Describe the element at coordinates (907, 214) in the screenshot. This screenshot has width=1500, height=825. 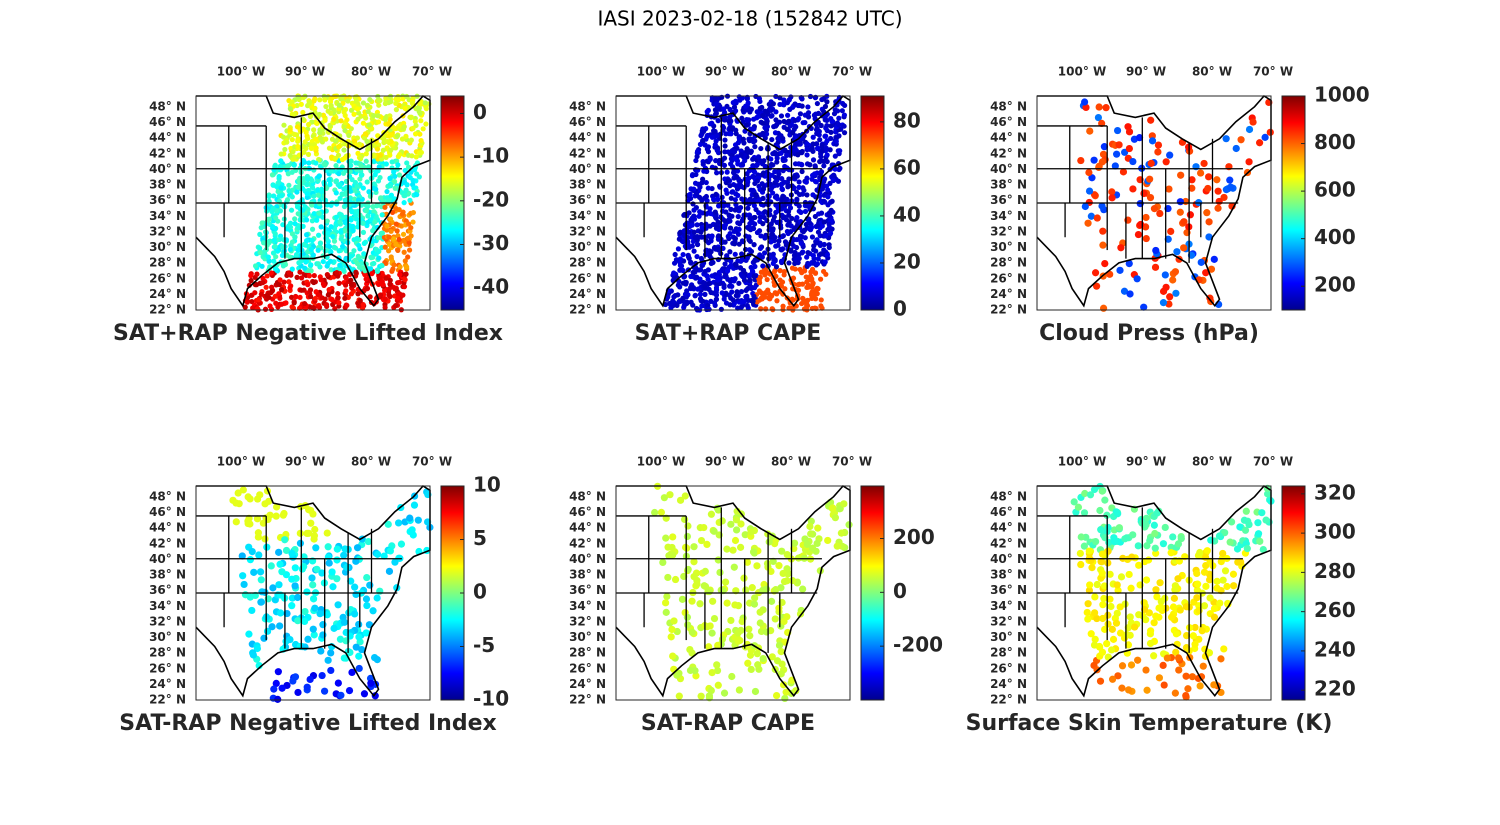
I see `colorbar-tick-label: 40` at that location.